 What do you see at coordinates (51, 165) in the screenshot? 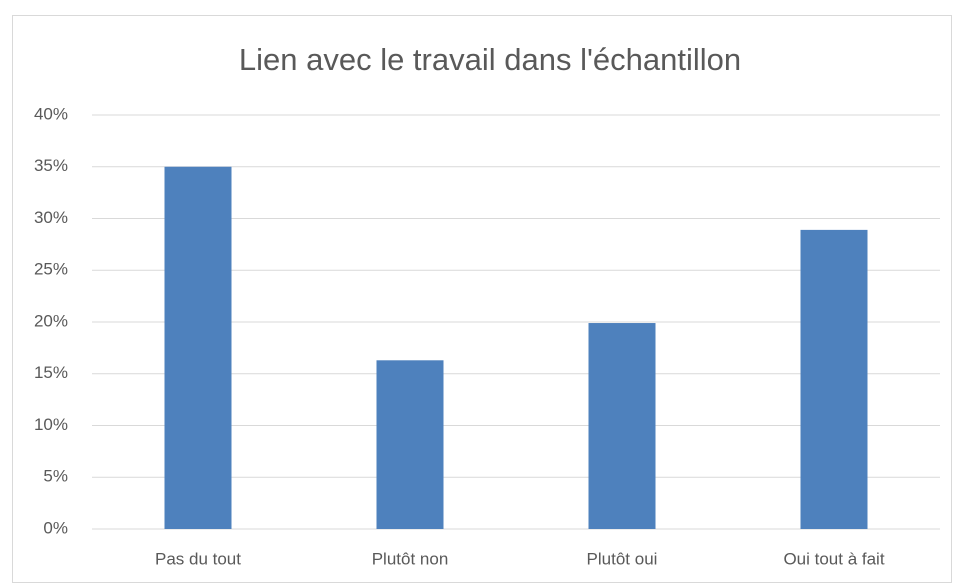
I see `y-tick-label: 35%` at bounding box center [51, 165].